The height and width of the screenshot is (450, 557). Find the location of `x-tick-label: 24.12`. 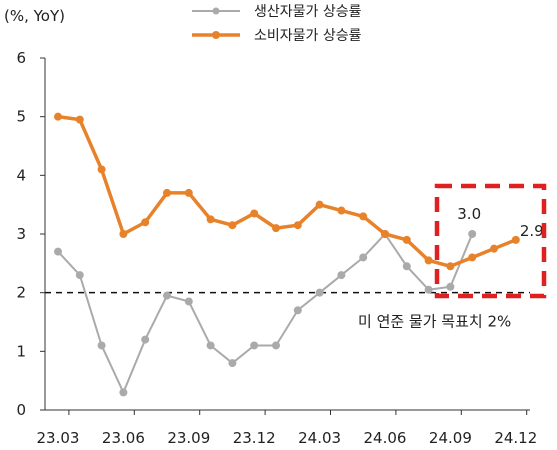

x-tick-label: 24.12 is located at coordinates (515, 438).